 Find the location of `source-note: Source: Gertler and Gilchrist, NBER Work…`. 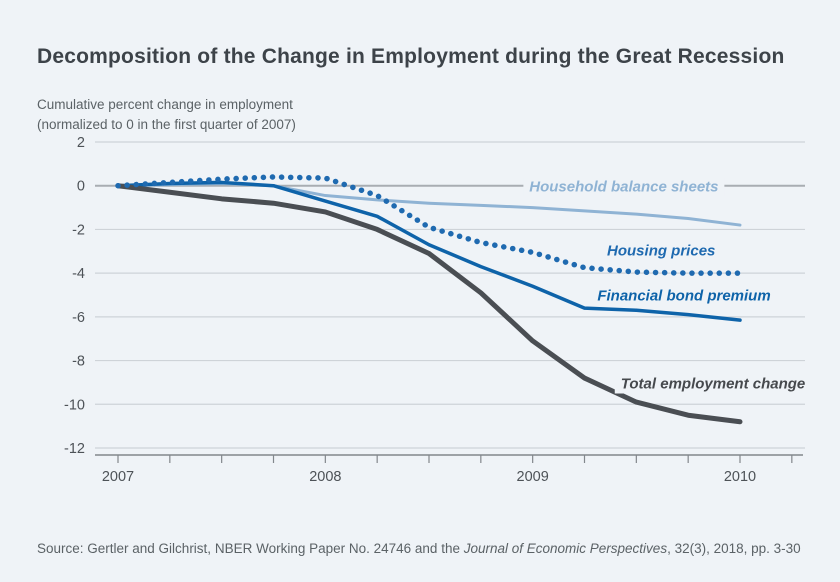

source-note: Source: Gertler and Gilchrist, NBER Work… is located at coordinates (419, 548).